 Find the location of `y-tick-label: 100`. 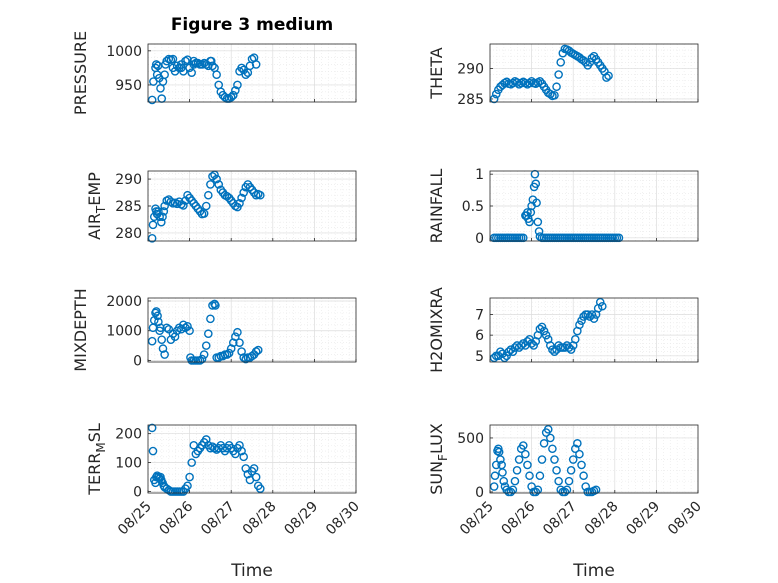

y-tick-label: 100 is located at coordinates (128, 464).